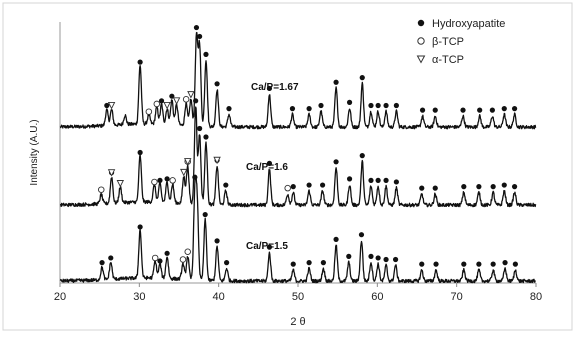 The height and width of the screenshot is (338, 575). Describe the element at coordinates (421, 23) in the screenshot. I see `legend-hydroxyapatite-symbol` at that location.